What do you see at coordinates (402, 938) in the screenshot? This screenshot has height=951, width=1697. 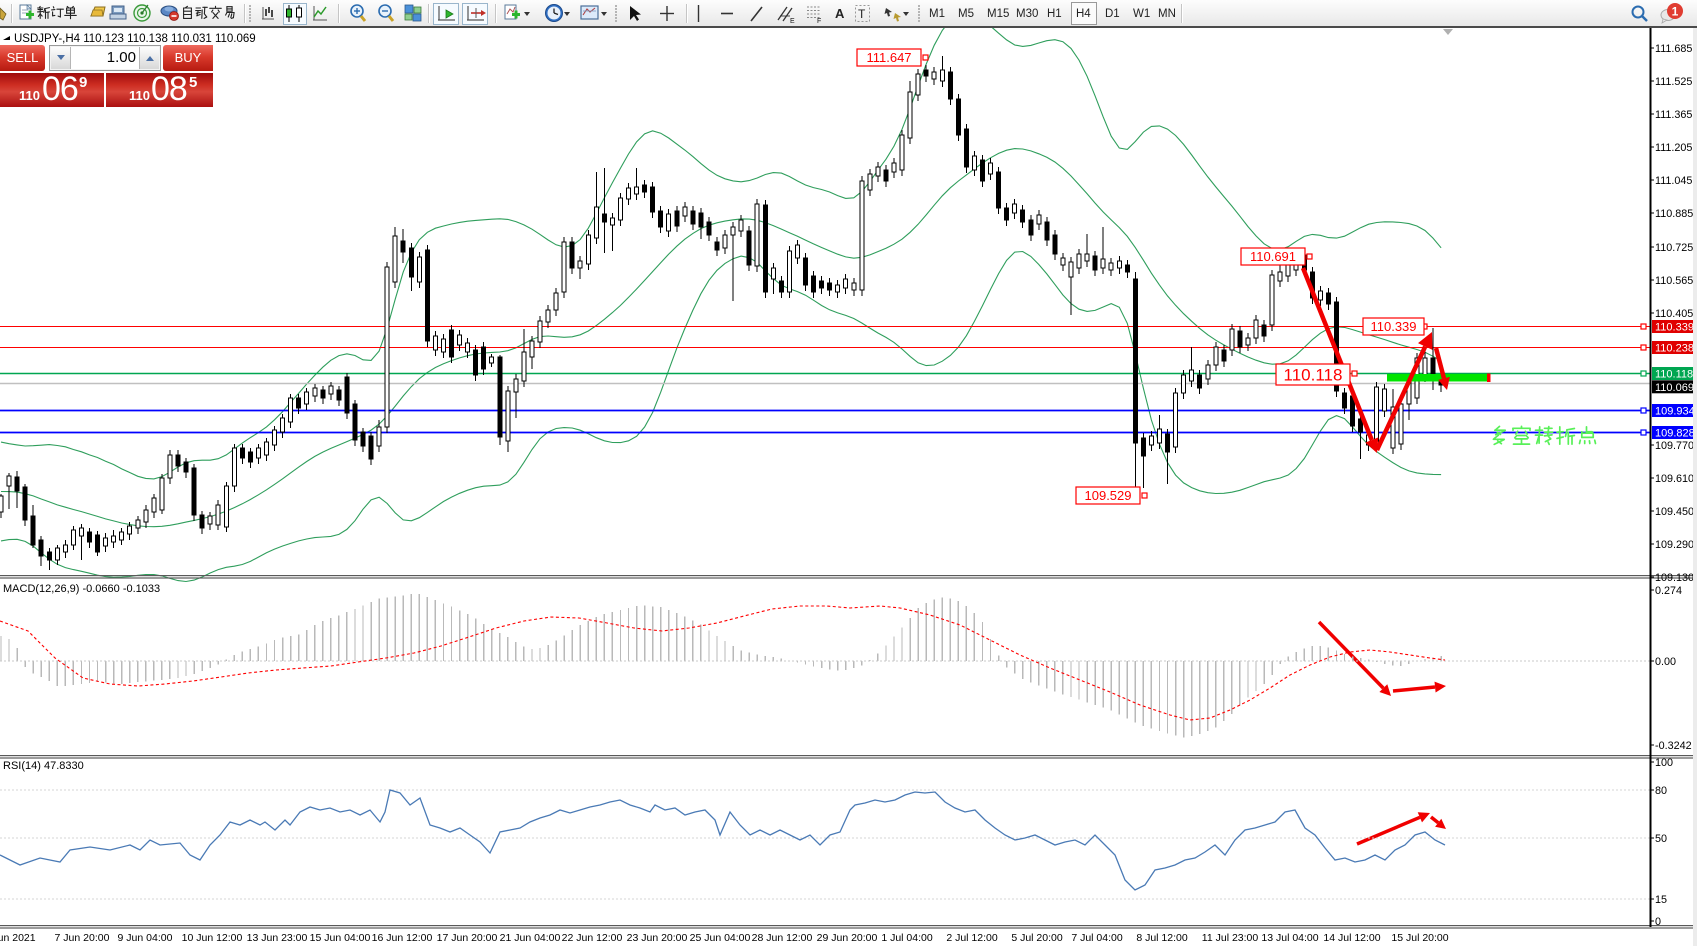 I see `svg-text: 16 Jun 12:00` at bounding box center [402, 938].